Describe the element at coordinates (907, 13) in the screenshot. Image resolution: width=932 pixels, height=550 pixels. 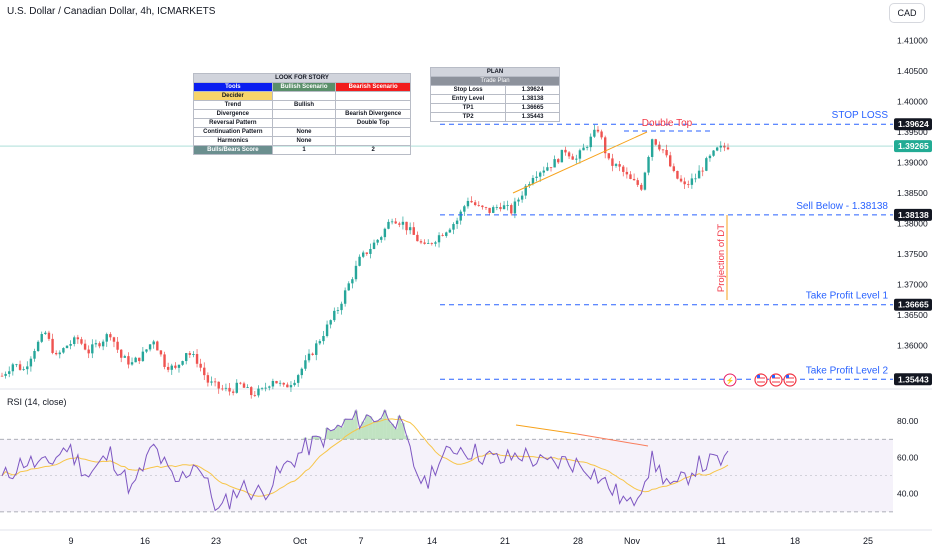
I see `currency-button: CAD` at that location.